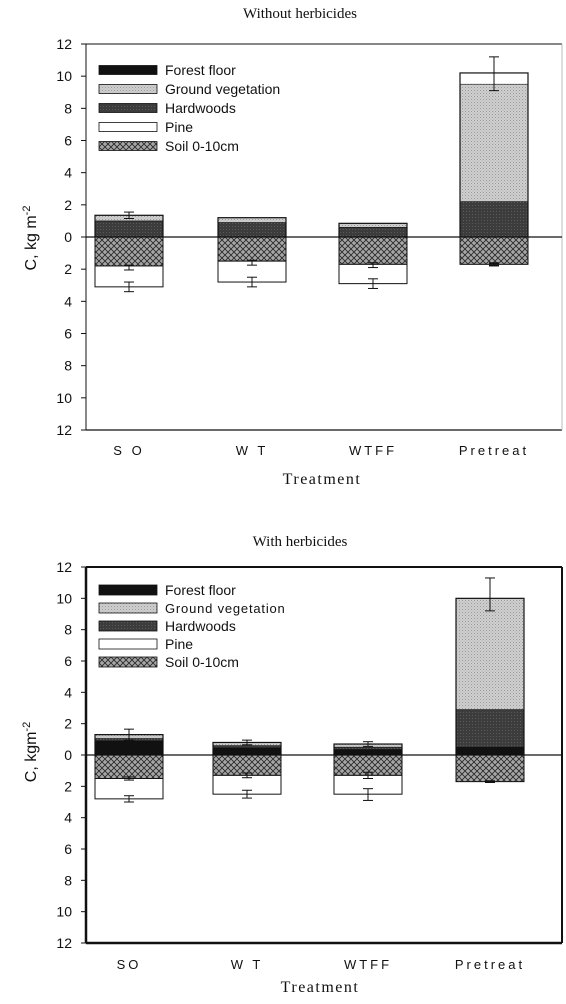  I want to click on legend-label: Soil 0-10cm, so click(202, 662).